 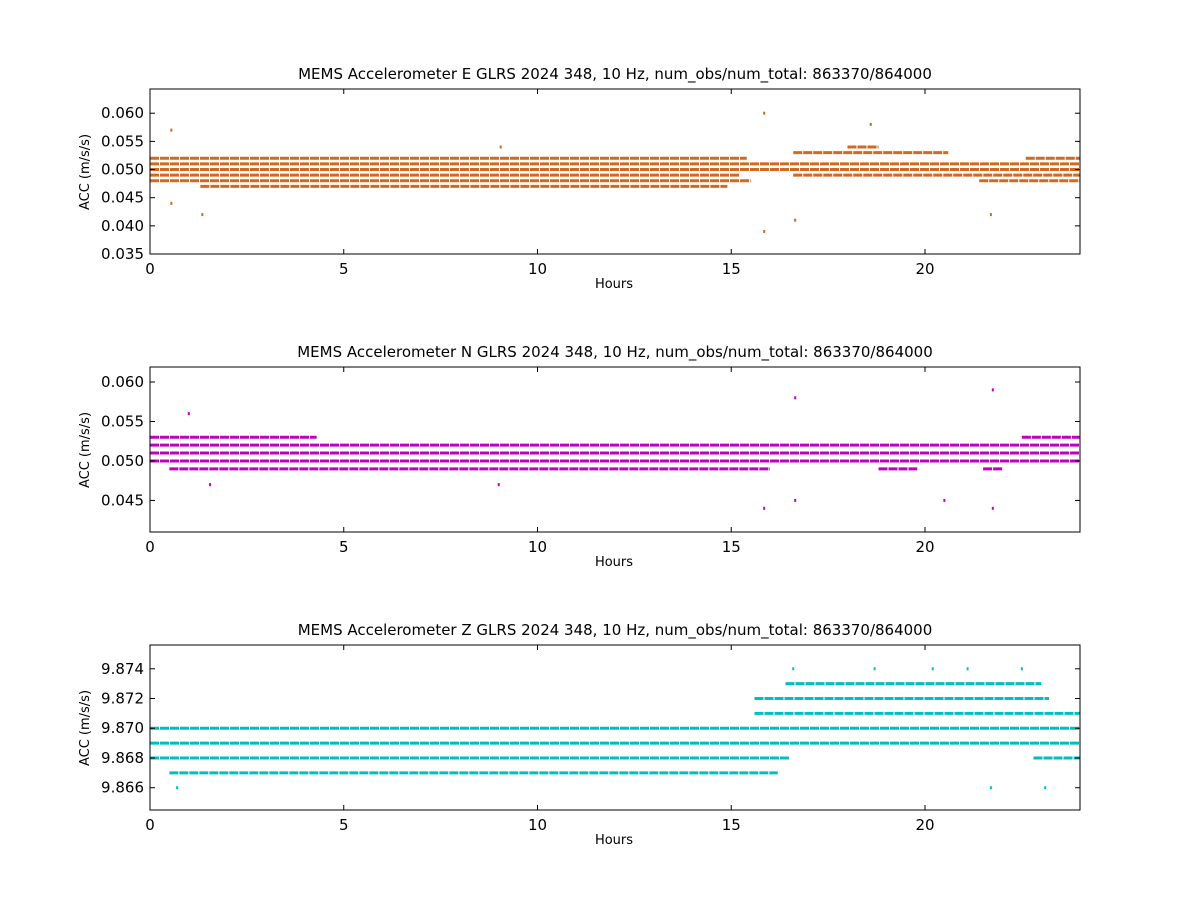 What do you see at coordinates (122, 254) in the screenshot?
I see `y-tick-label: 0.035` at bounding box center [122, 254].